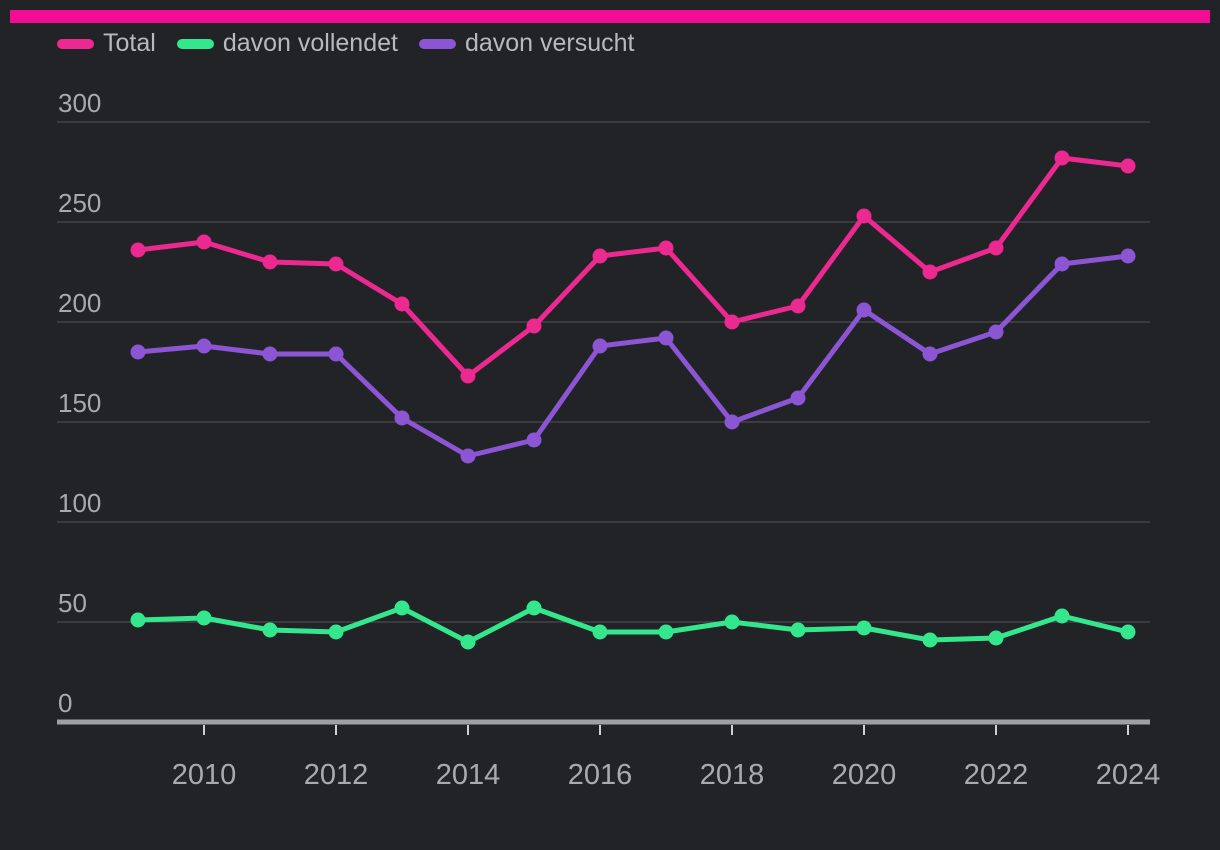  What do you see at coordinates (79, 303) in the screenshot?
I see `y-tick-label: 200` at bounding box center [79, 303].